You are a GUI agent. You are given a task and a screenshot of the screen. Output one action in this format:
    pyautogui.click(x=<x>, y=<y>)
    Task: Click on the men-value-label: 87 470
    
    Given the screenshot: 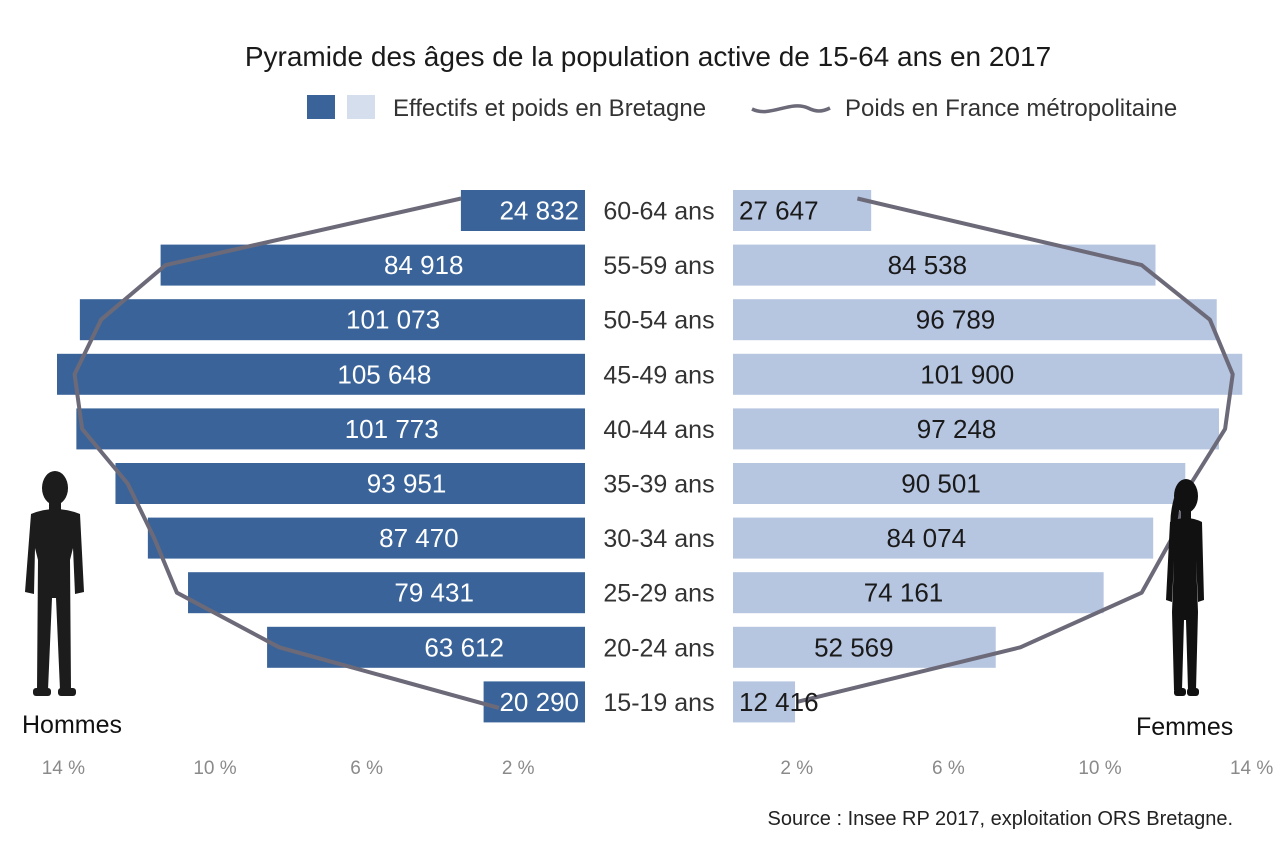 What is the action you would take?
    pyautogui.click(x=419, y=538)
    